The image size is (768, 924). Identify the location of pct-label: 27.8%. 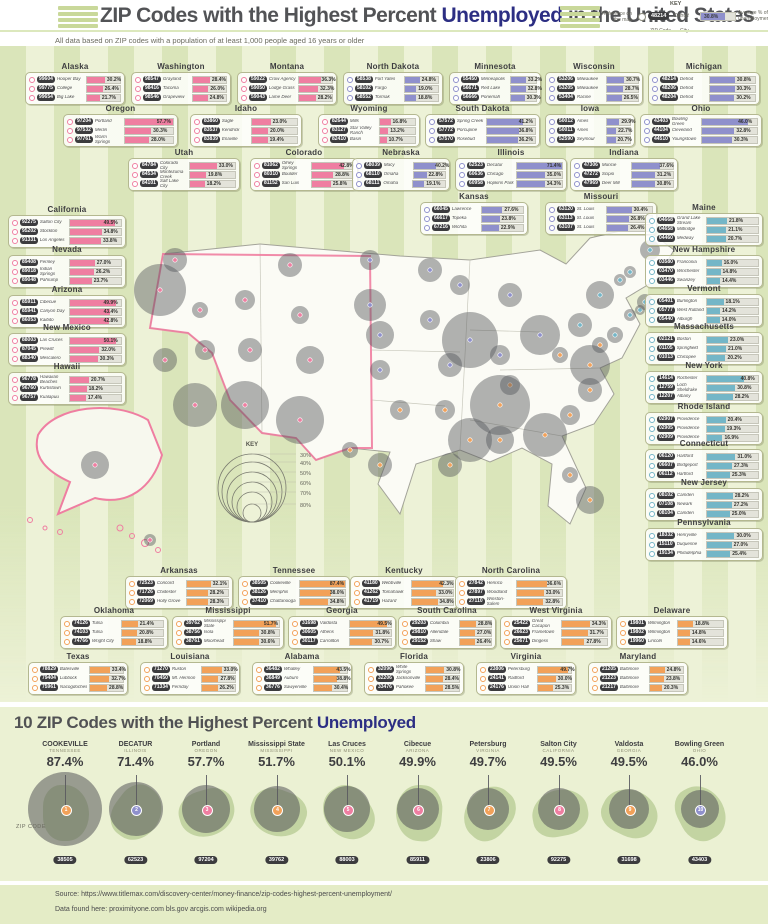
(227, 678).